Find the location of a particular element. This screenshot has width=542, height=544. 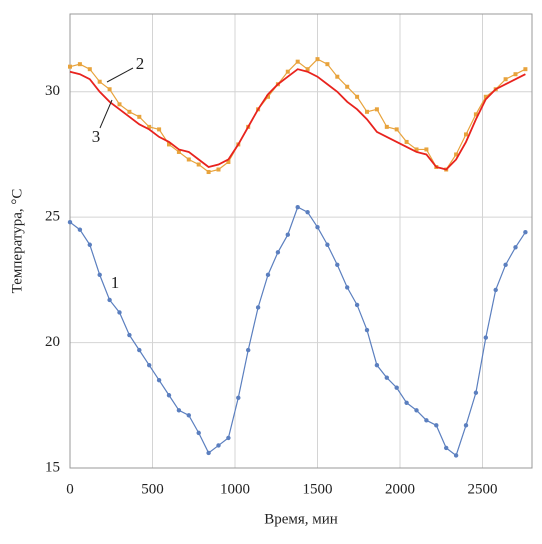

x-tick-label: 1500 is located at coordinates (318, 489).